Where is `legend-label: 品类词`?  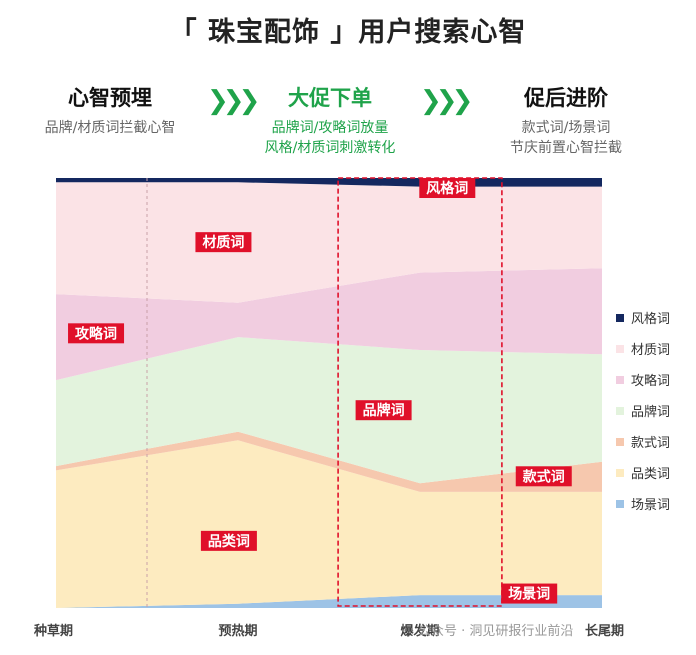 legend-label: 品类词 is located at coordinates (651, 474).